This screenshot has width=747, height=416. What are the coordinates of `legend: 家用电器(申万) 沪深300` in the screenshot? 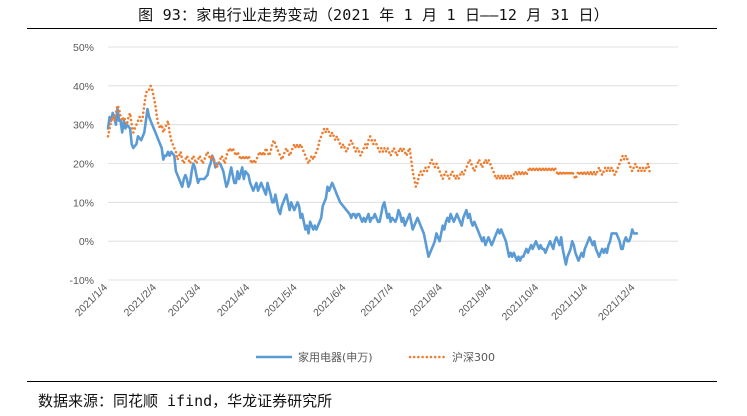 It's located at (375, 357).